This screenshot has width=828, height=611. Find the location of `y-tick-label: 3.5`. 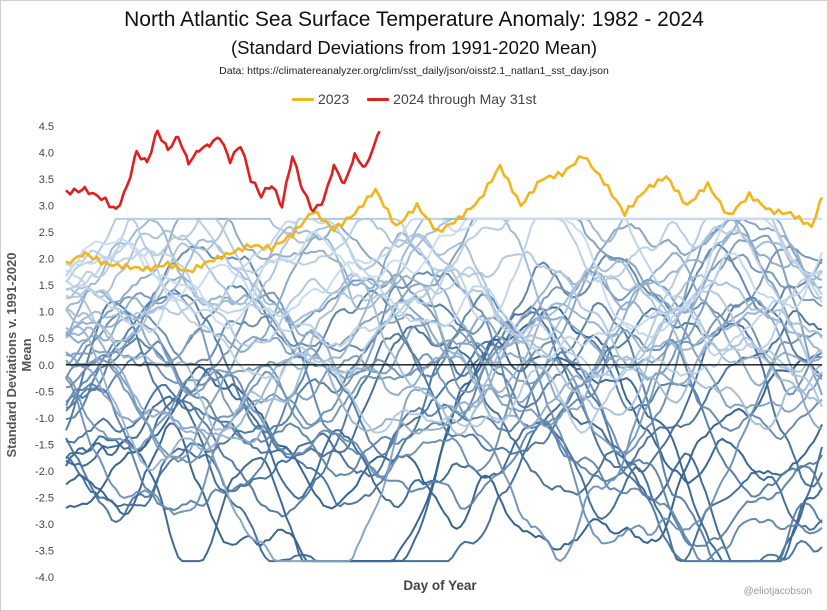

y-tick-label: 3.5 is located at coordinates (46, 180).